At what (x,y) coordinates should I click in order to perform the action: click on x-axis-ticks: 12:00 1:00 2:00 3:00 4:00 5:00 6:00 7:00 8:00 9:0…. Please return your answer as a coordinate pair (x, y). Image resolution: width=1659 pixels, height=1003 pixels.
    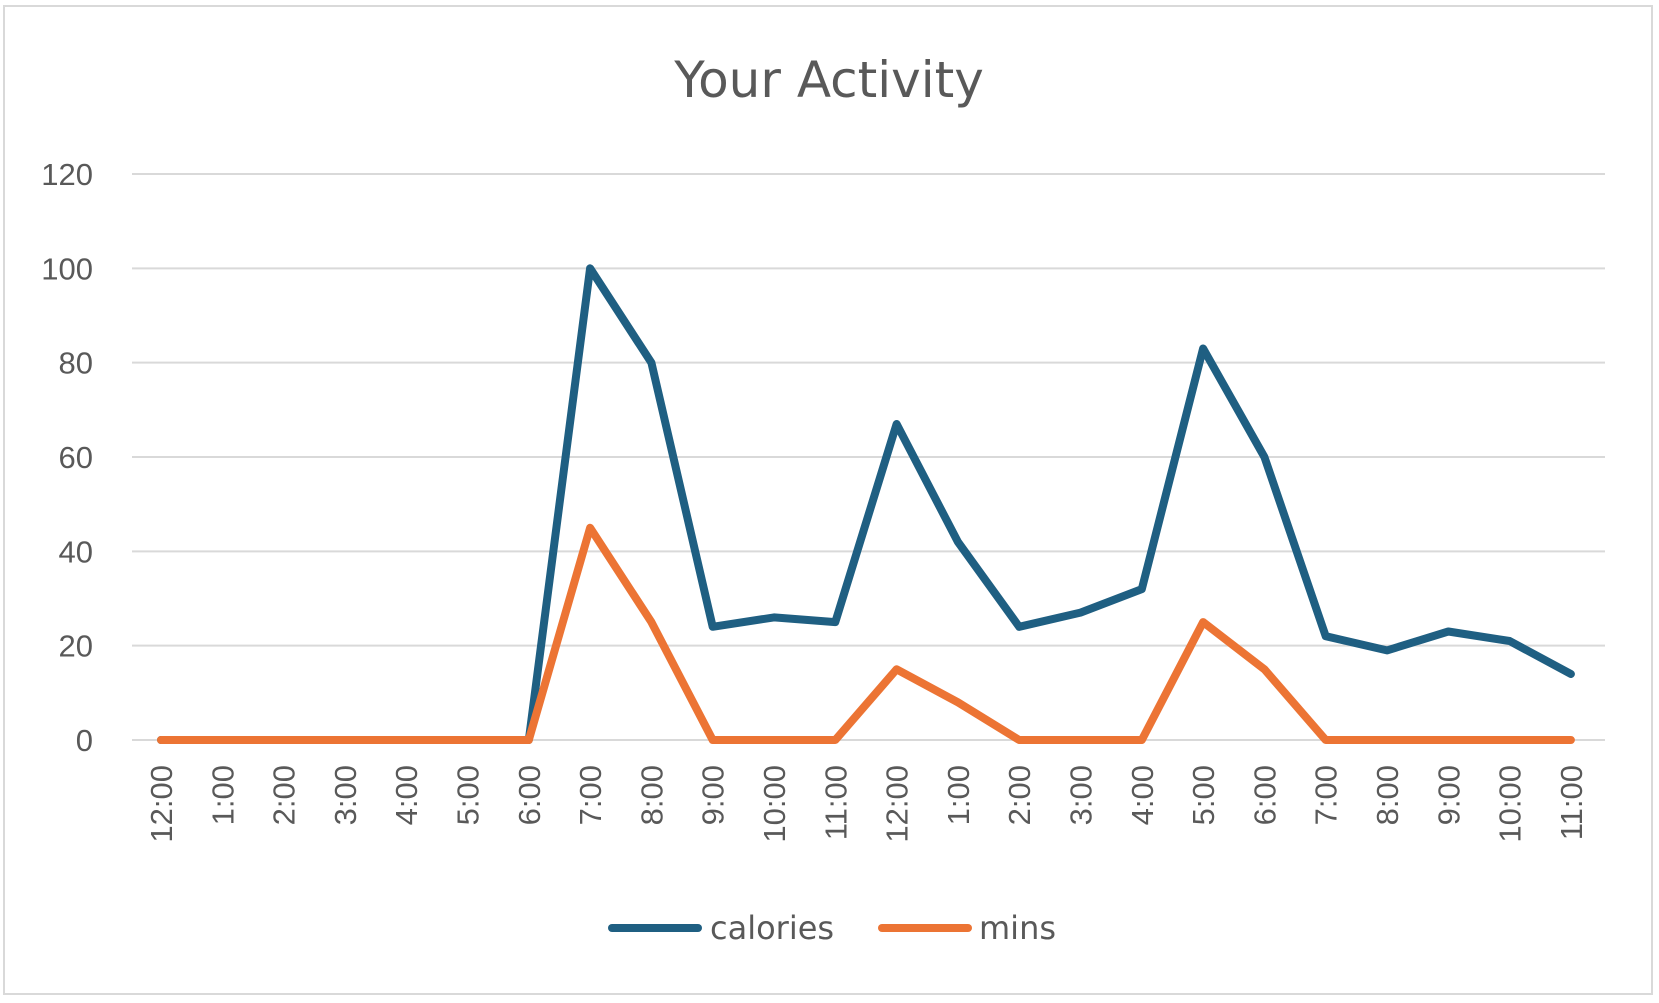
    Looking at the image, I should click on (866, 804).